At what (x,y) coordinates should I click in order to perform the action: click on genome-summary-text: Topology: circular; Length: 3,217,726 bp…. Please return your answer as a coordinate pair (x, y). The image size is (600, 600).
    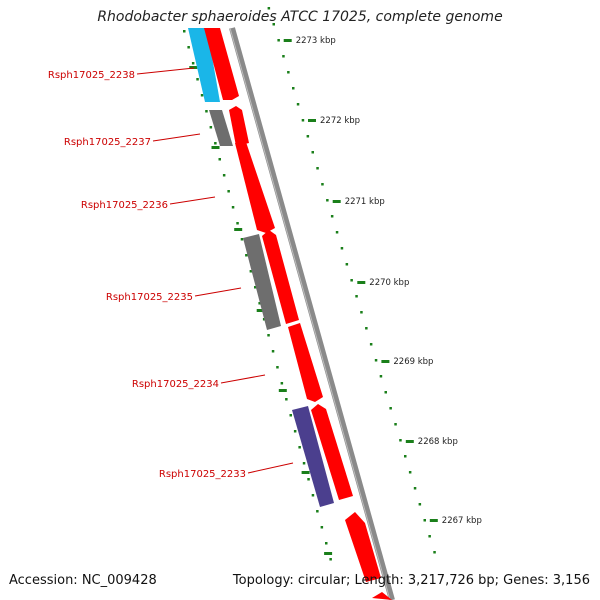
    Looking at the image, I should click on (411, 580).